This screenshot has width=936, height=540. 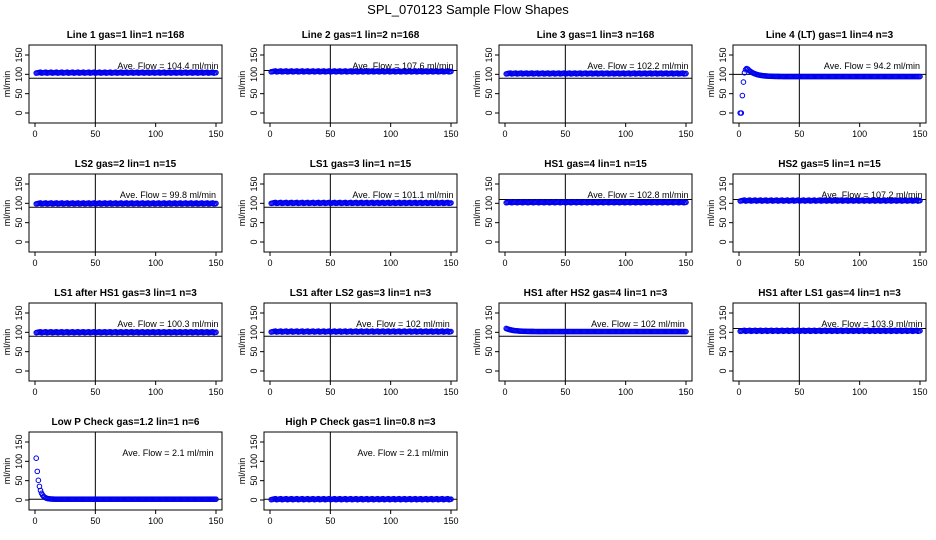 What do you see at coordinates (126, 164) in the screenshot?
I see `panel-title: LS2 gas=2 lin=1 n=15` at bounding box center [126, 164].